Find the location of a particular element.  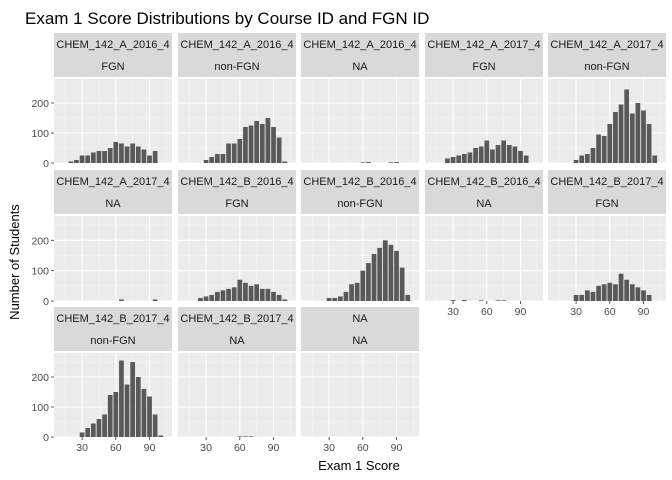

facet-strip-label-fgn: non-FGN is located at coordinates (606, 67).